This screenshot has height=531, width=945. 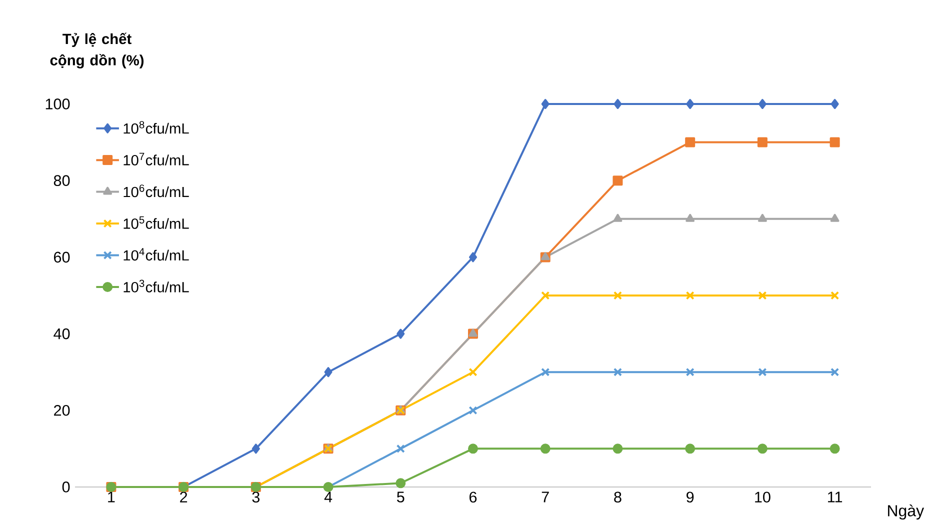 What do you see at coordinates (111, 497) in the screenshot?
I see `x-tick-label: 1` at bounding box center [111, 497].